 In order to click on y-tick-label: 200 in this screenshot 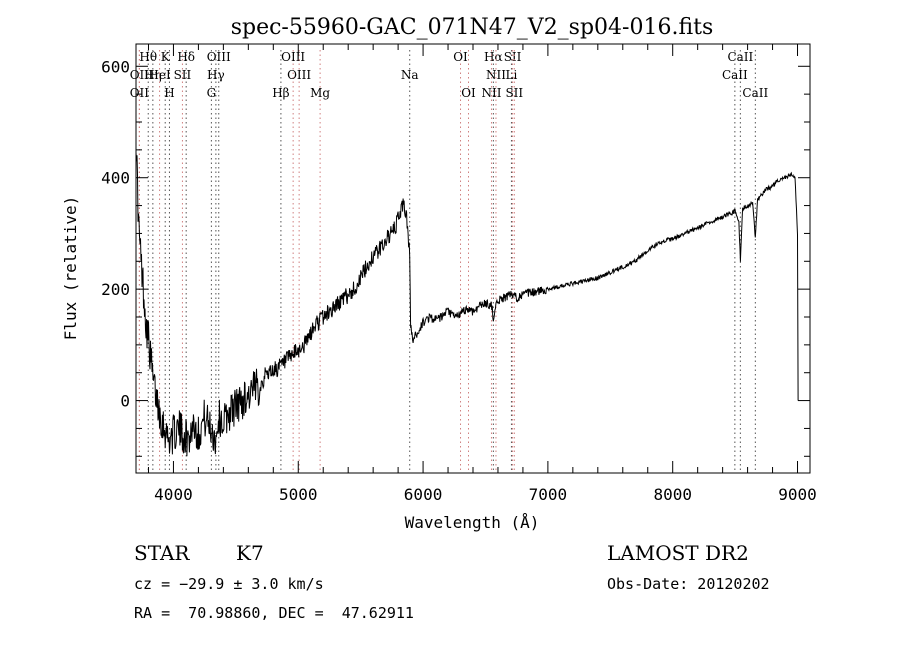, I will do `click(115, 289)`.